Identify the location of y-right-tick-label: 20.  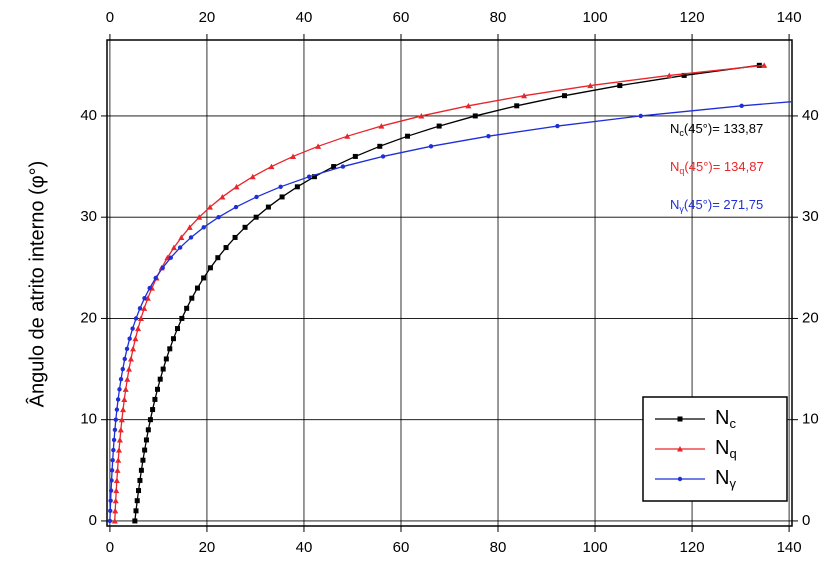
(810, 317).